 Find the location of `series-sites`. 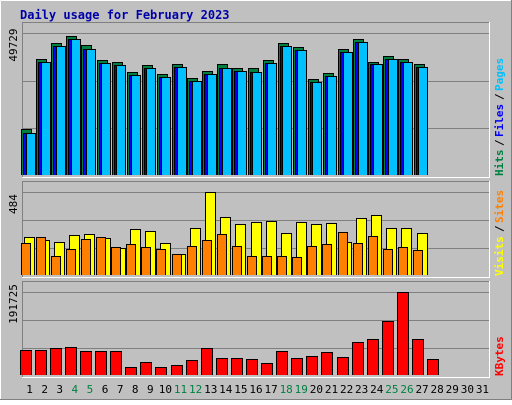

series-sites is located at coordinates (222, 253).